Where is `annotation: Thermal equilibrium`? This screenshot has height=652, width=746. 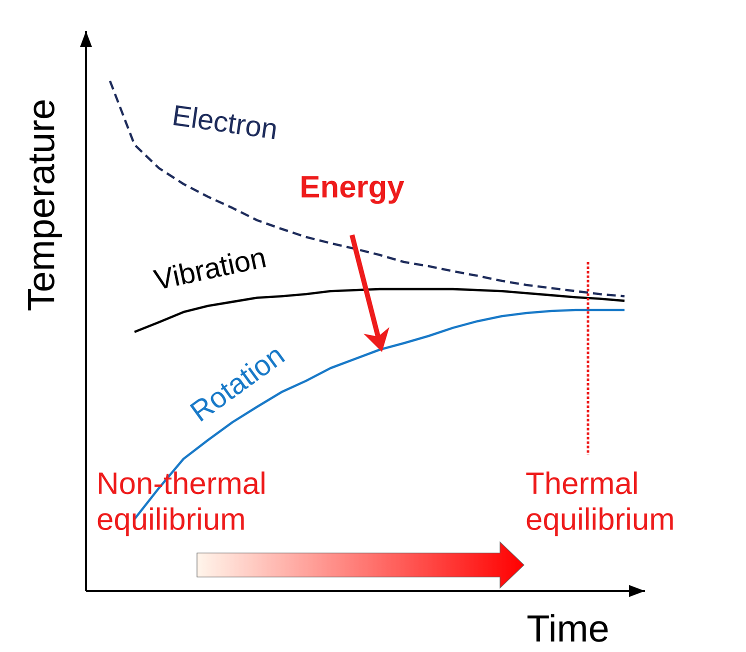
annotation: Thermal equilibrium is located at coordinates (599, 504).